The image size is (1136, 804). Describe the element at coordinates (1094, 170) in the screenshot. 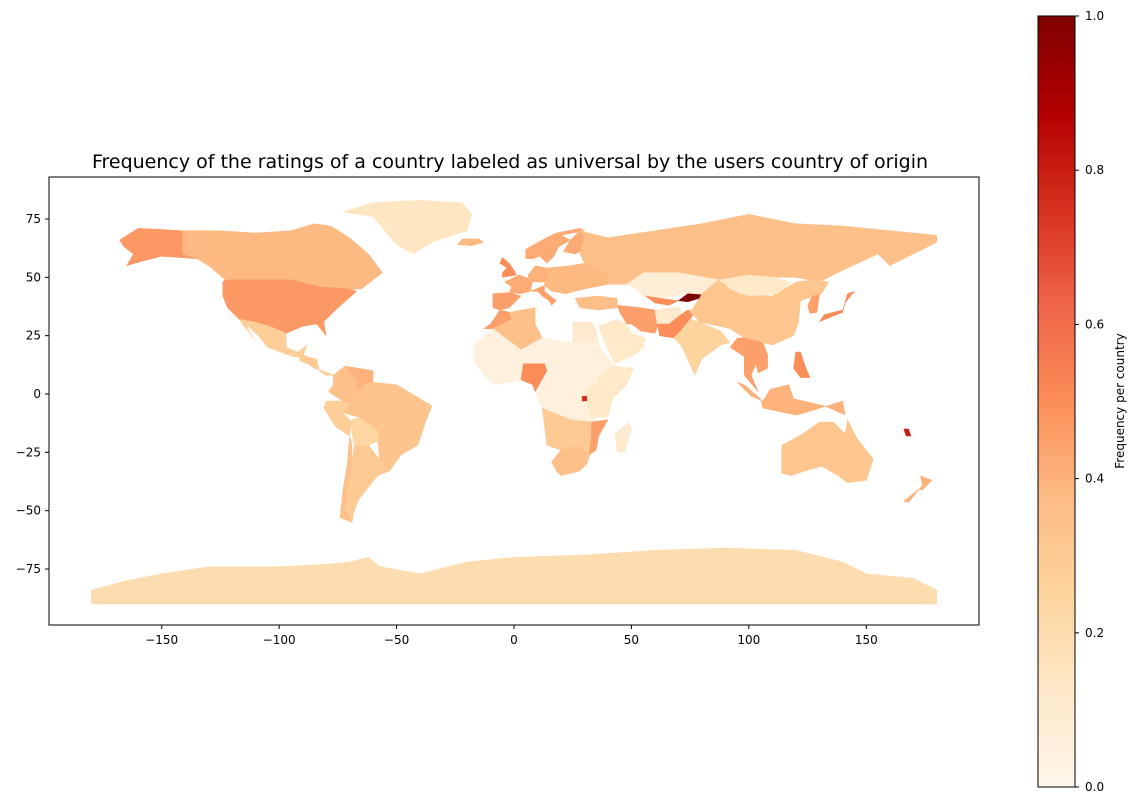

I see `colorbar-tick-label: 0.8` at that location.